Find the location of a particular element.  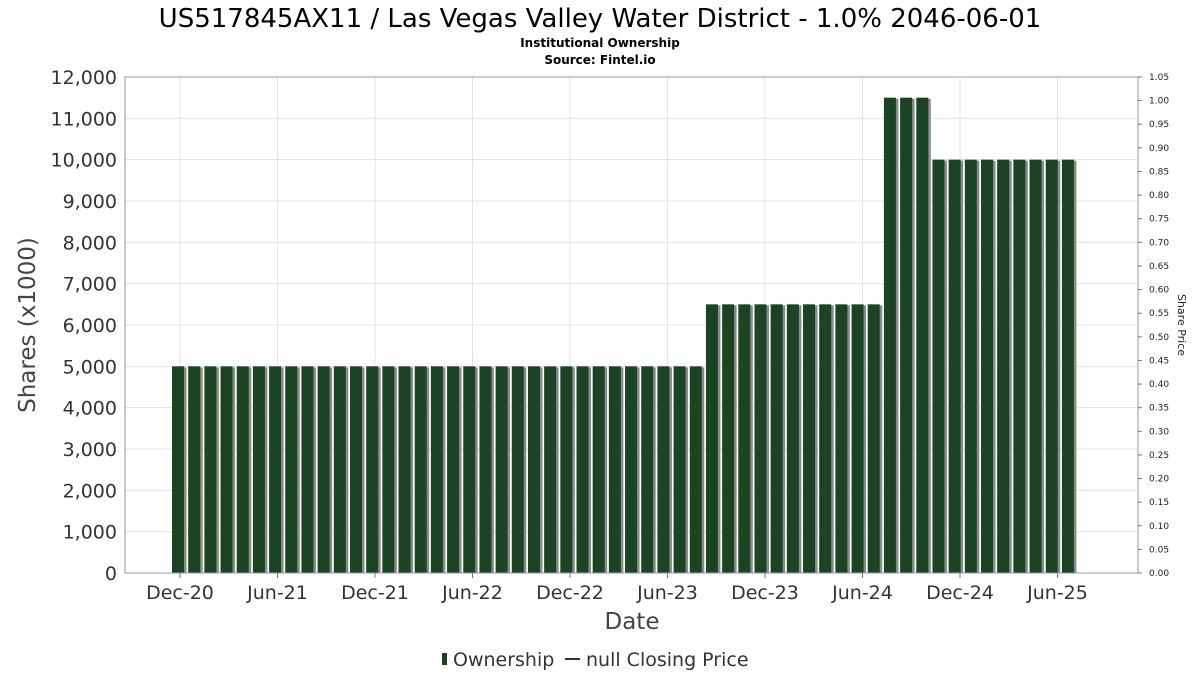

legend: Ownership null Closing Price is located at coordinates (595, 660).